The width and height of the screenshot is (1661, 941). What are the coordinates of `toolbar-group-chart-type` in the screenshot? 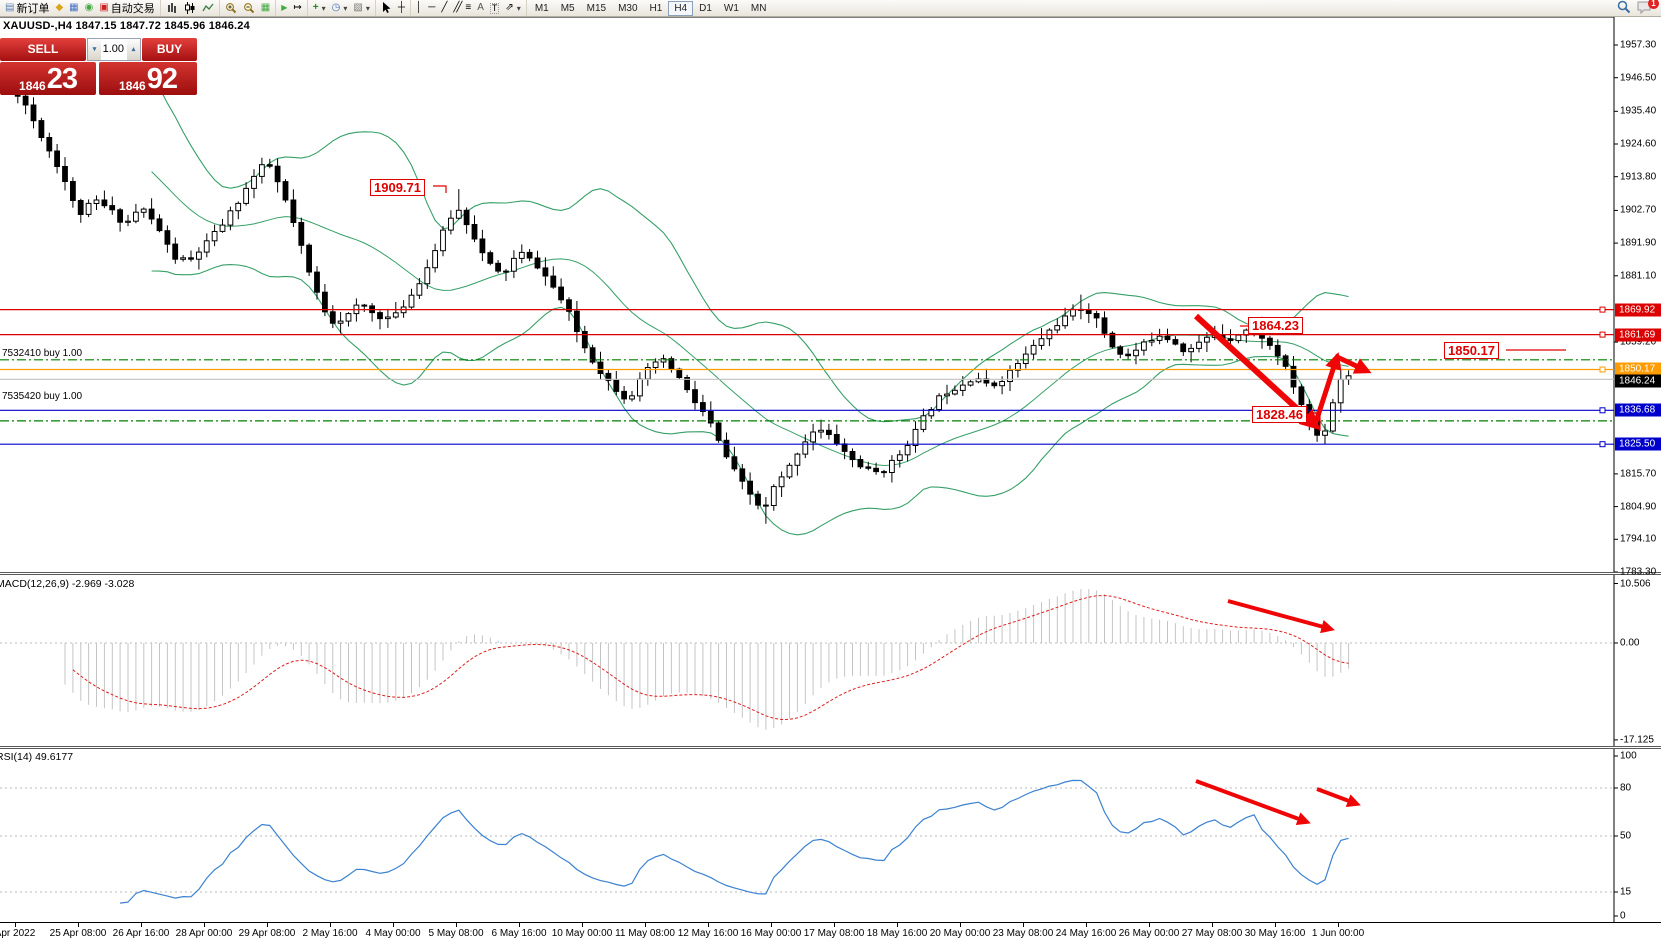 It's located at (189, 8).